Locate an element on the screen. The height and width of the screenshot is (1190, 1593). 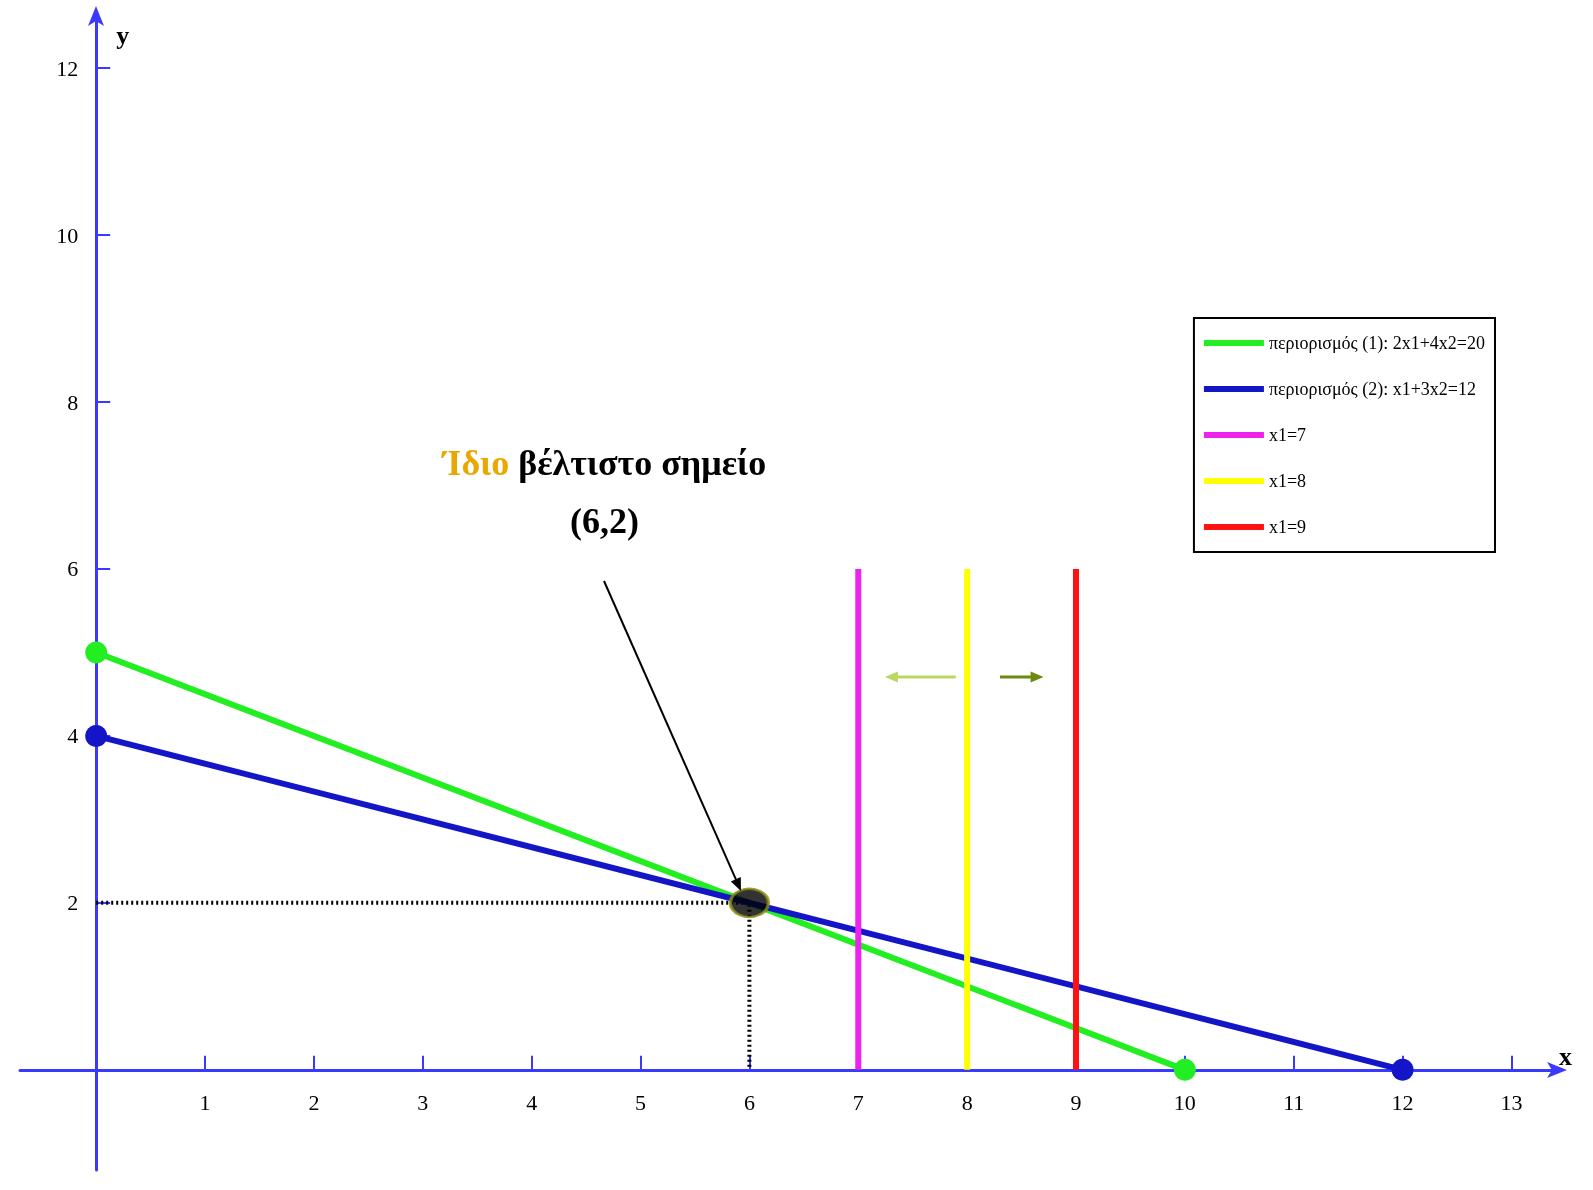
x-tick-label: 1 is located at coordinates (205, 1103).